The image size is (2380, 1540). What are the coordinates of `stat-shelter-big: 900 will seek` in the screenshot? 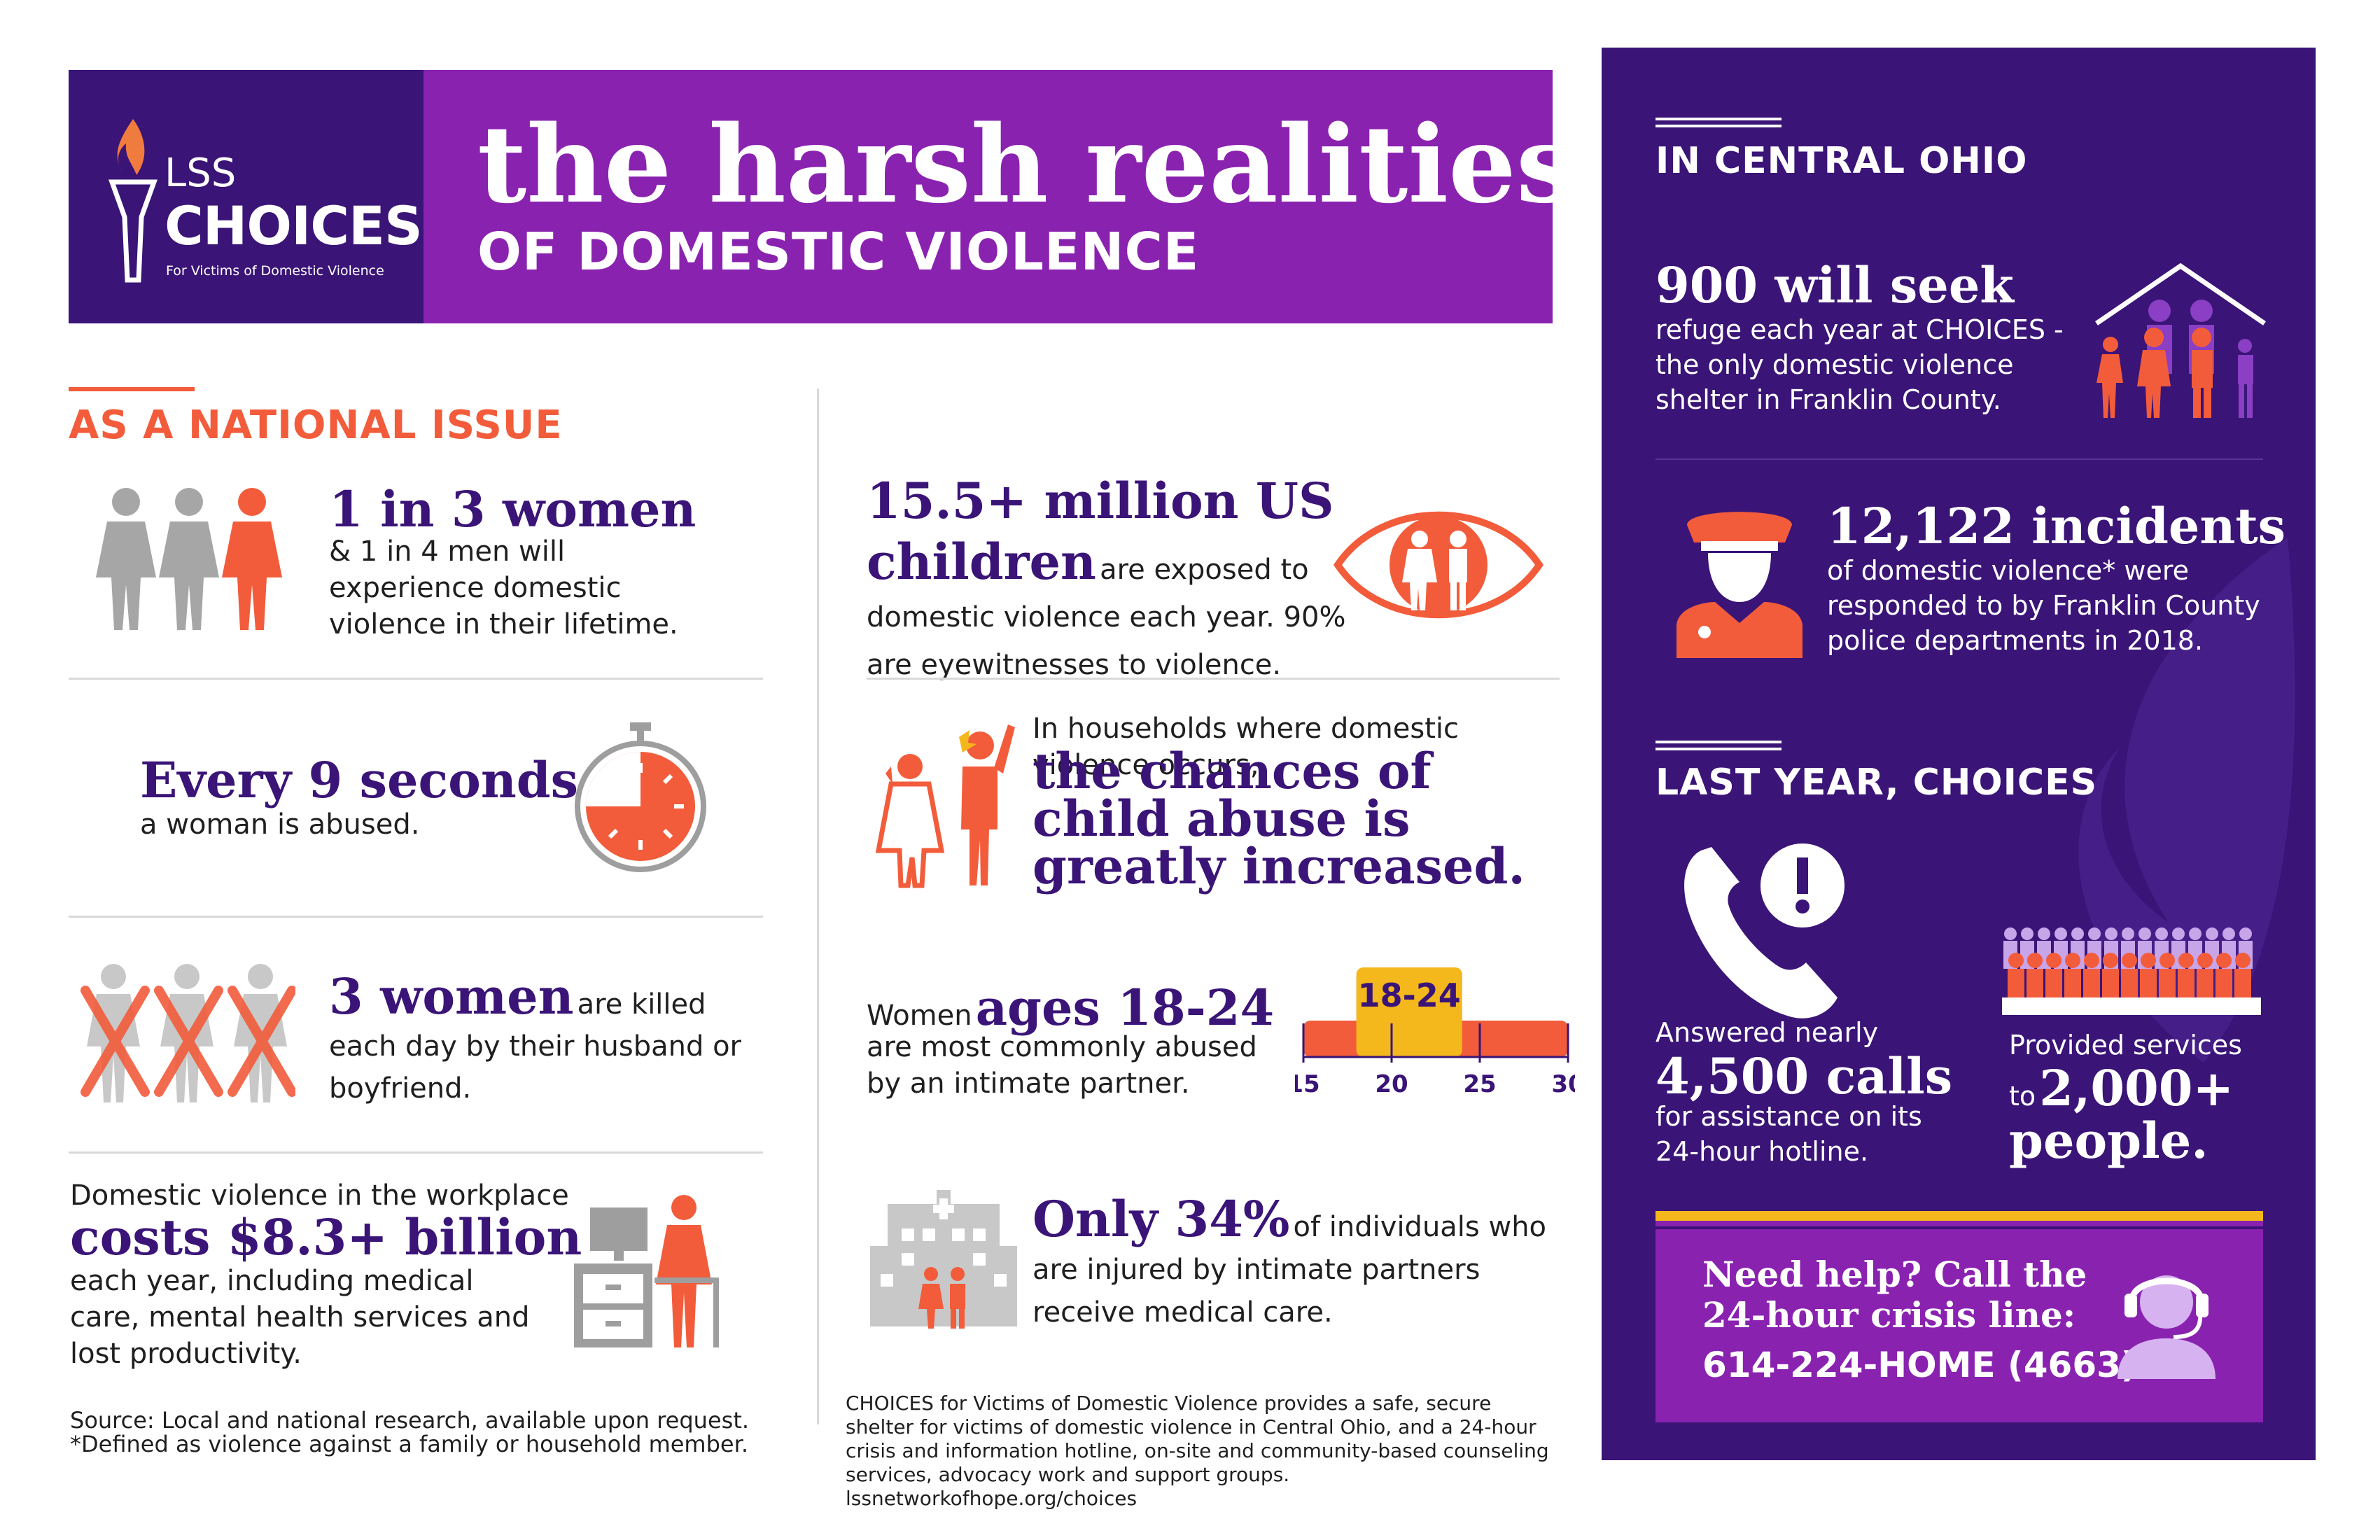 It's located at (1835, 285).